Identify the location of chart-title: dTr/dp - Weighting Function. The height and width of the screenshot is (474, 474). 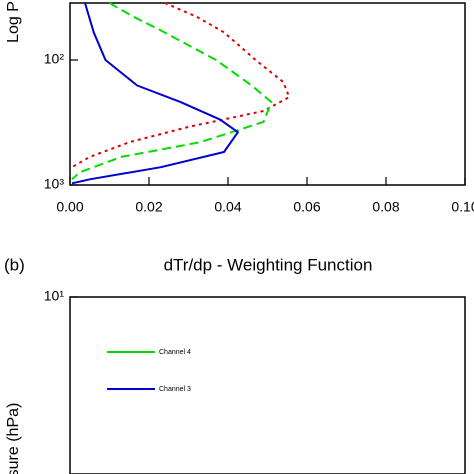
(268, 264).